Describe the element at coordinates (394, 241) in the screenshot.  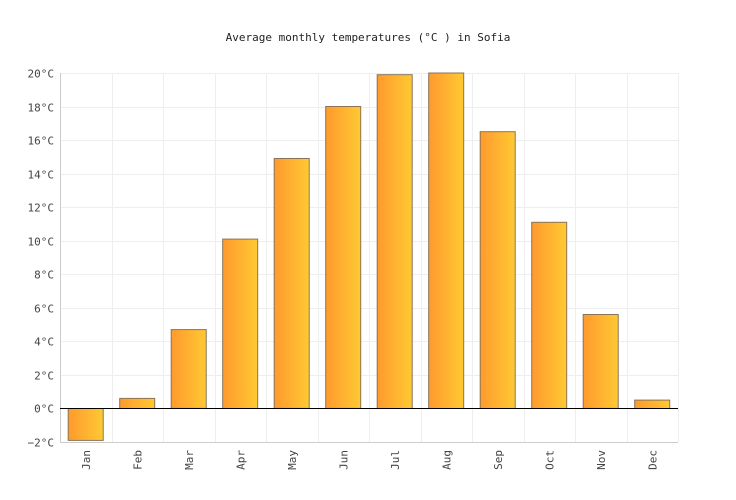
I see `bar-jul` at that location.